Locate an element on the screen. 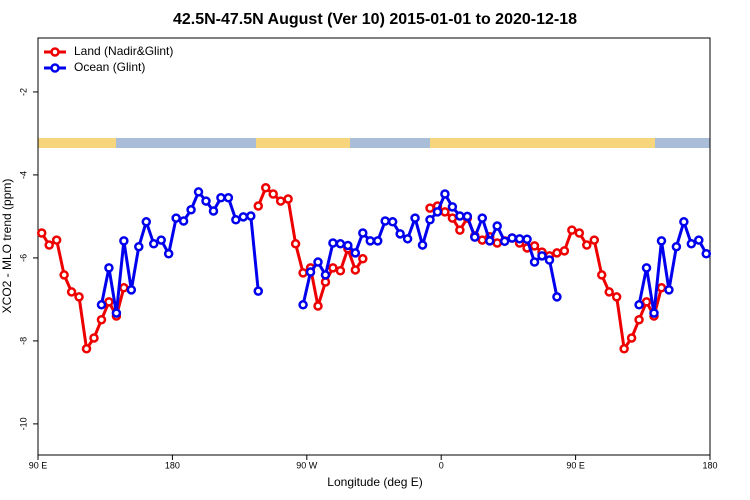 Image resolution: width=750 pixels, height=500 pixels. x-tick-label: 90 W is located at coordinates (307, 465).